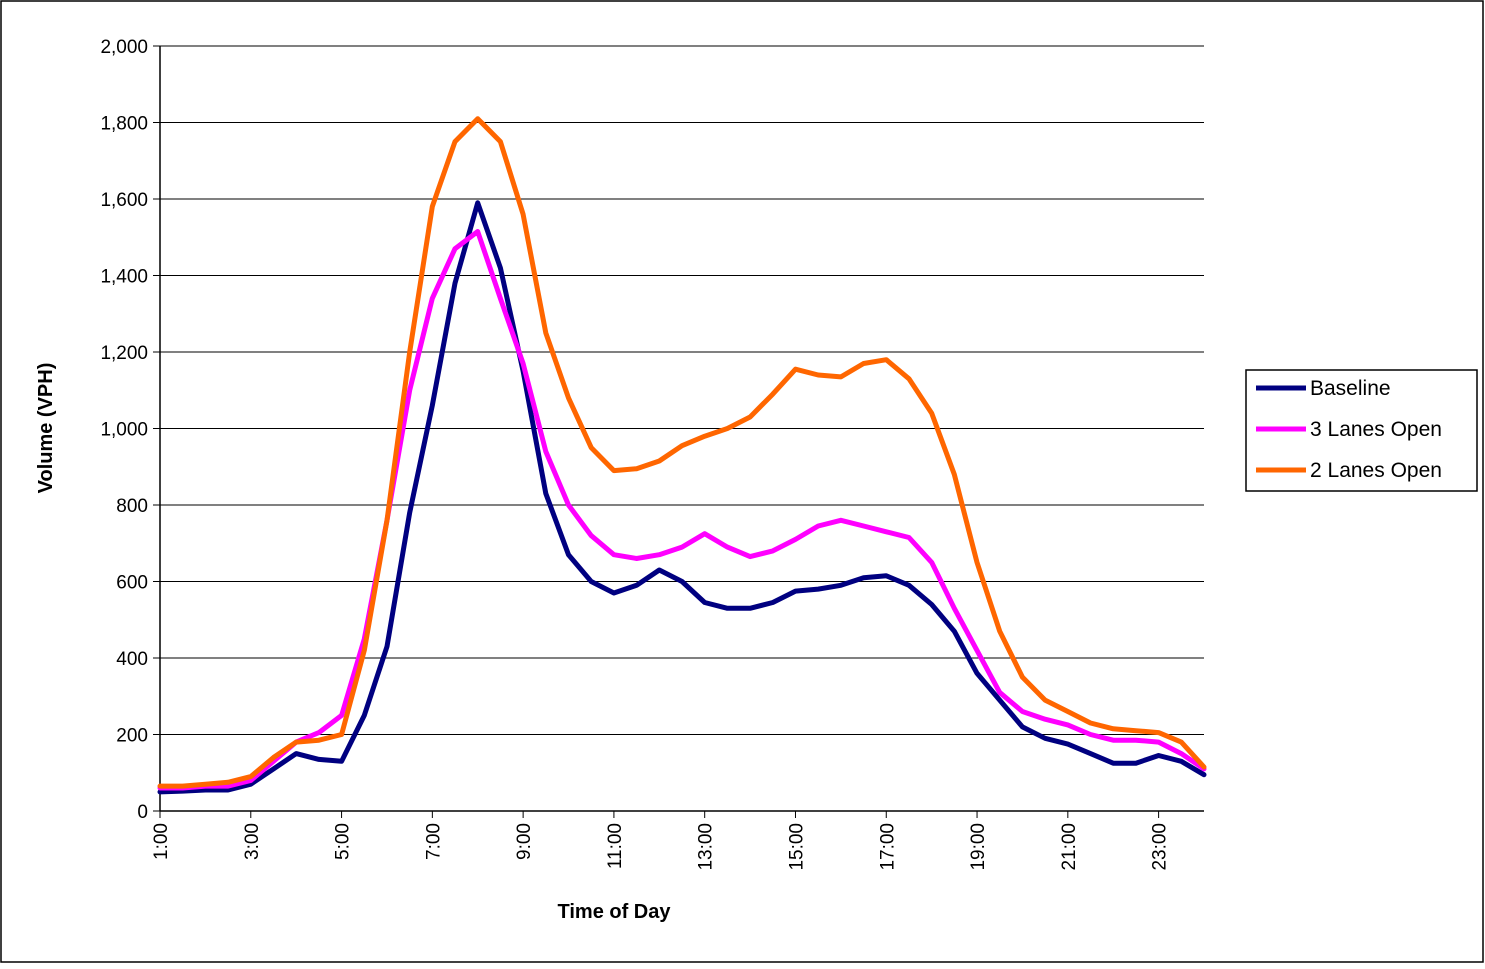  I want to click on legend-label: 2 Lanes Open, so click(1376, 470).